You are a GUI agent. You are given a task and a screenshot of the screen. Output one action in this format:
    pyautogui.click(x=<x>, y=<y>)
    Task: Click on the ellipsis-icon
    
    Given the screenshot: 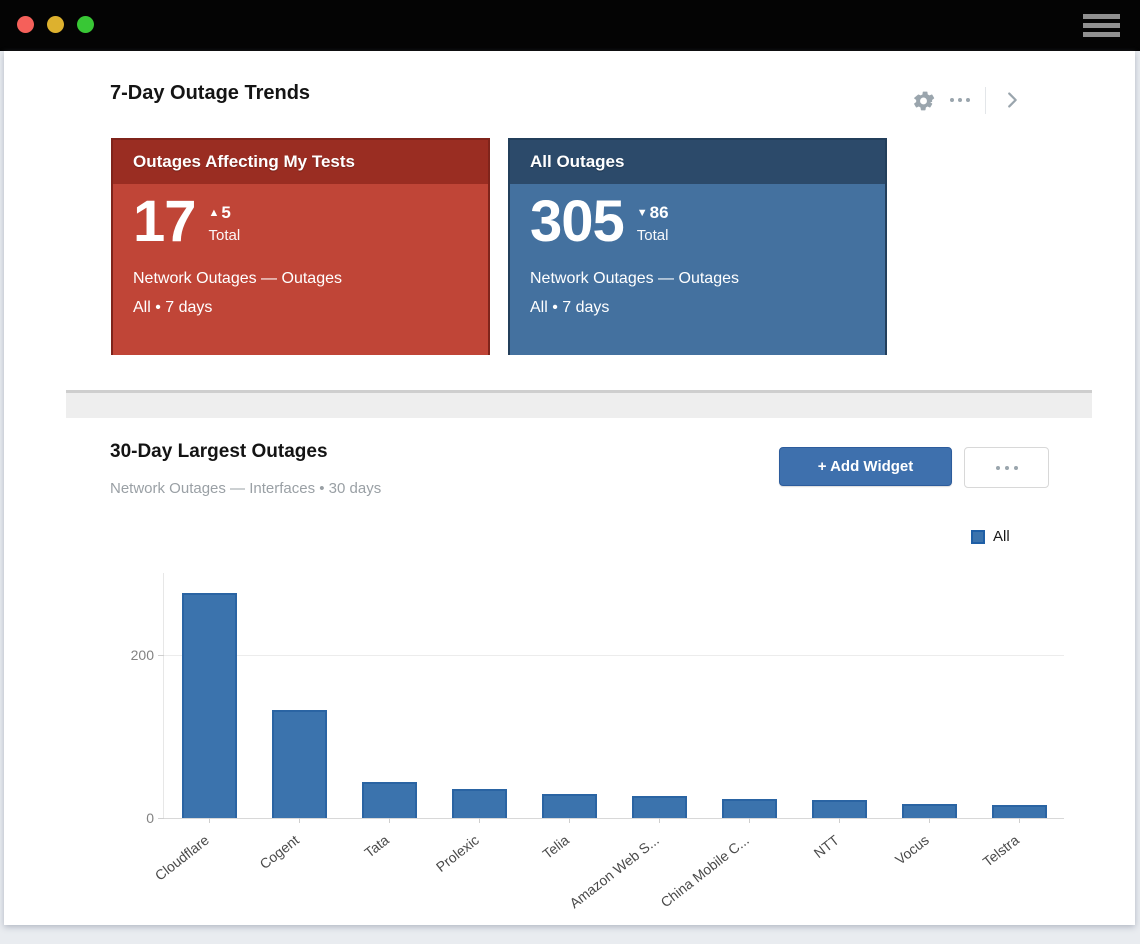 What is the action you would take?
    pyautogui.click(x=960, y=100)
    